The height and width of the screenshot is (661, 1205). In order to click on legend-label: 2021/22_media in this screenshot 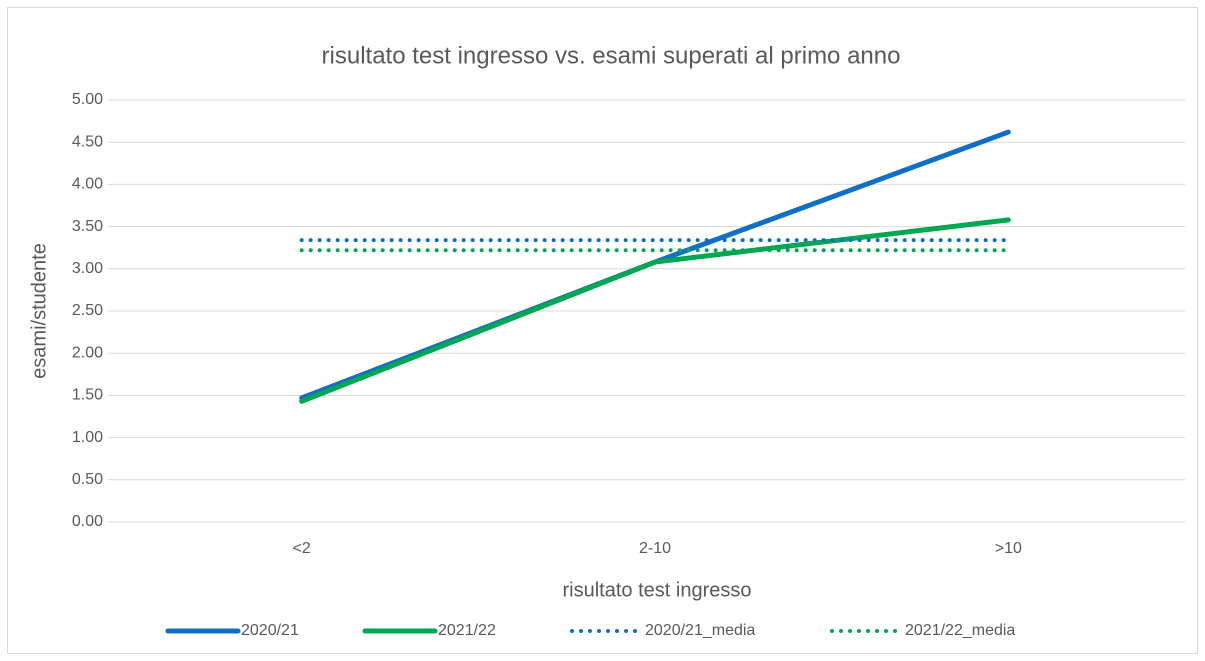, I will do `click(960, 630)`.